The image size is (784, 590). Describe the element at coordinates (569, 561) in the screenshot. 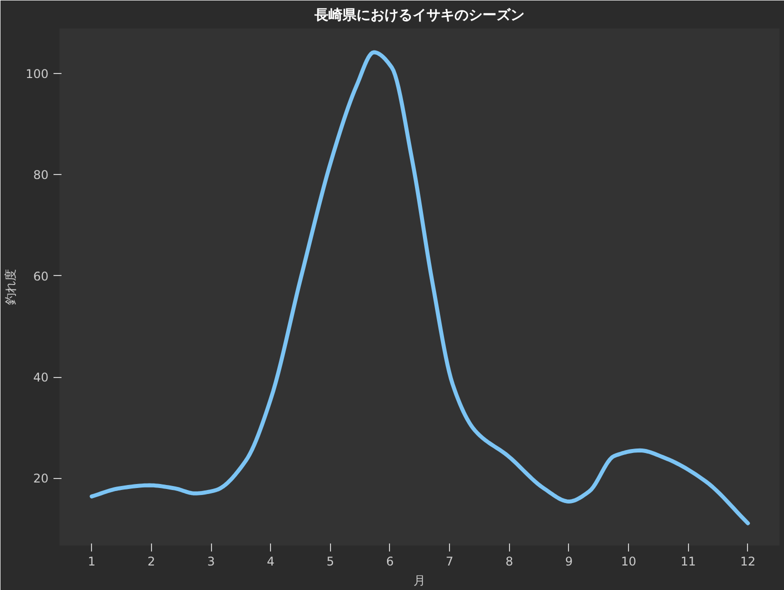

I see `x-tick-label: 9` at that location.